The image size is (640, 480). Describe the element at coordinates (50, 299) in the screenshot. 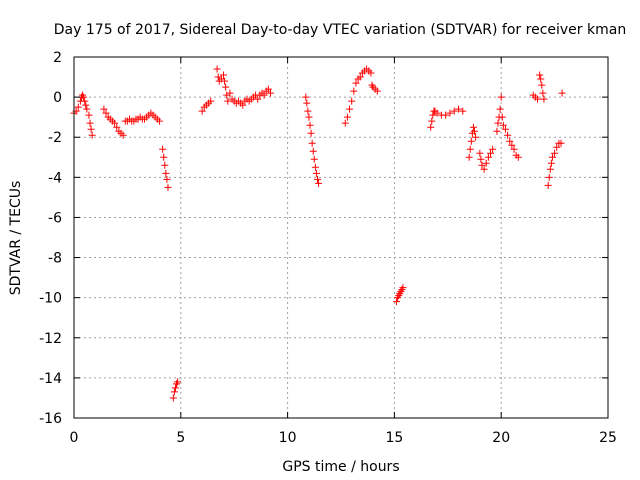

I see `y-tick-label: -10` at that location.